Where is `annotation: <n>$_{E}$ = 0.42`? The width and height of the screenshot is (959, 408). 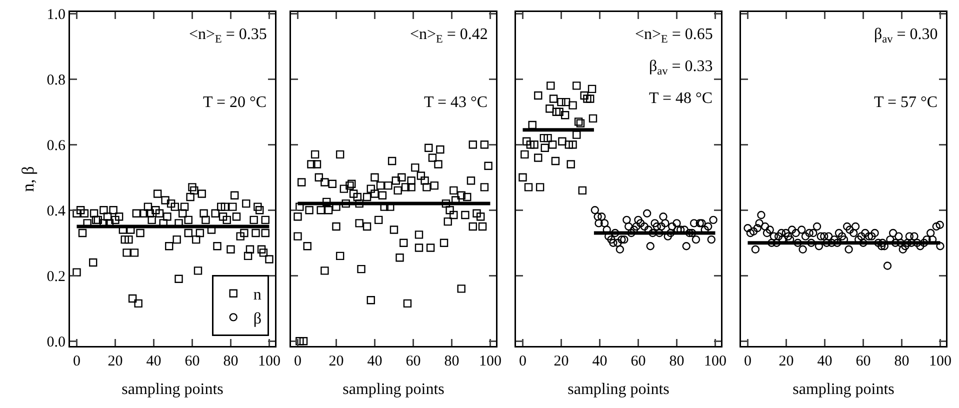 annotation: <n>$_{E}$ = 0.42 is located at coordinates (449, 36).